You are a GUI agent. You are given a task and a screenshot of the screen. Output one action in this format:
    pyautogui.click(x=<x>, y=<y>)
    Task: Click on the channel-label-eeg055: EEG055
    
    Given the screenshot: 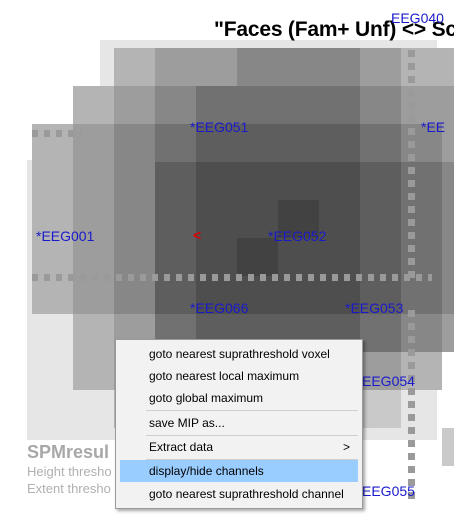 What is the action you would take?
    pyautogui.click(x=388, y=491)
    